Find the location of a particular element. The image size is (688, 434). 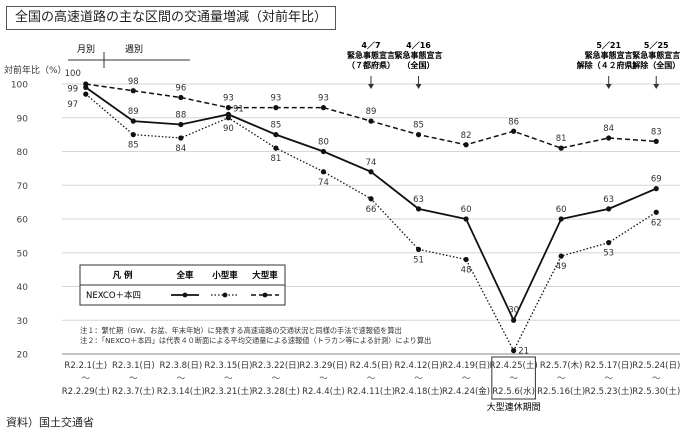

y-tick-label: 80 is located at coordinates (23, 153).